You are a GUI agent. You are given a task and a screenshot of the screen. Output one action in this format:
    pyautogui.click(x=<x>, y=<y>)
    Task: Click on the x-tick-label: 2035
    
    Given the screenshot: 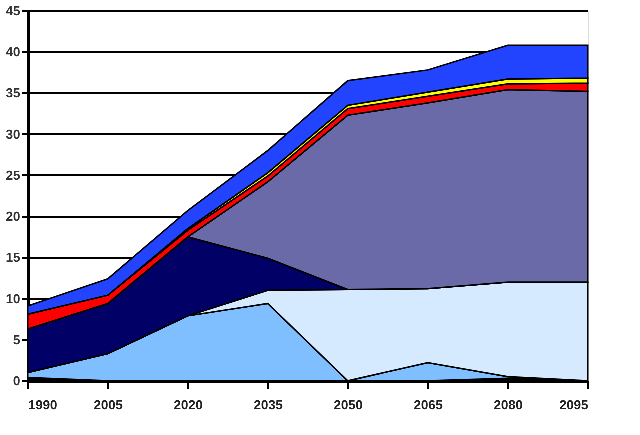 What is the action you would take?
    pyautogui.click(x=268, y=405)
    